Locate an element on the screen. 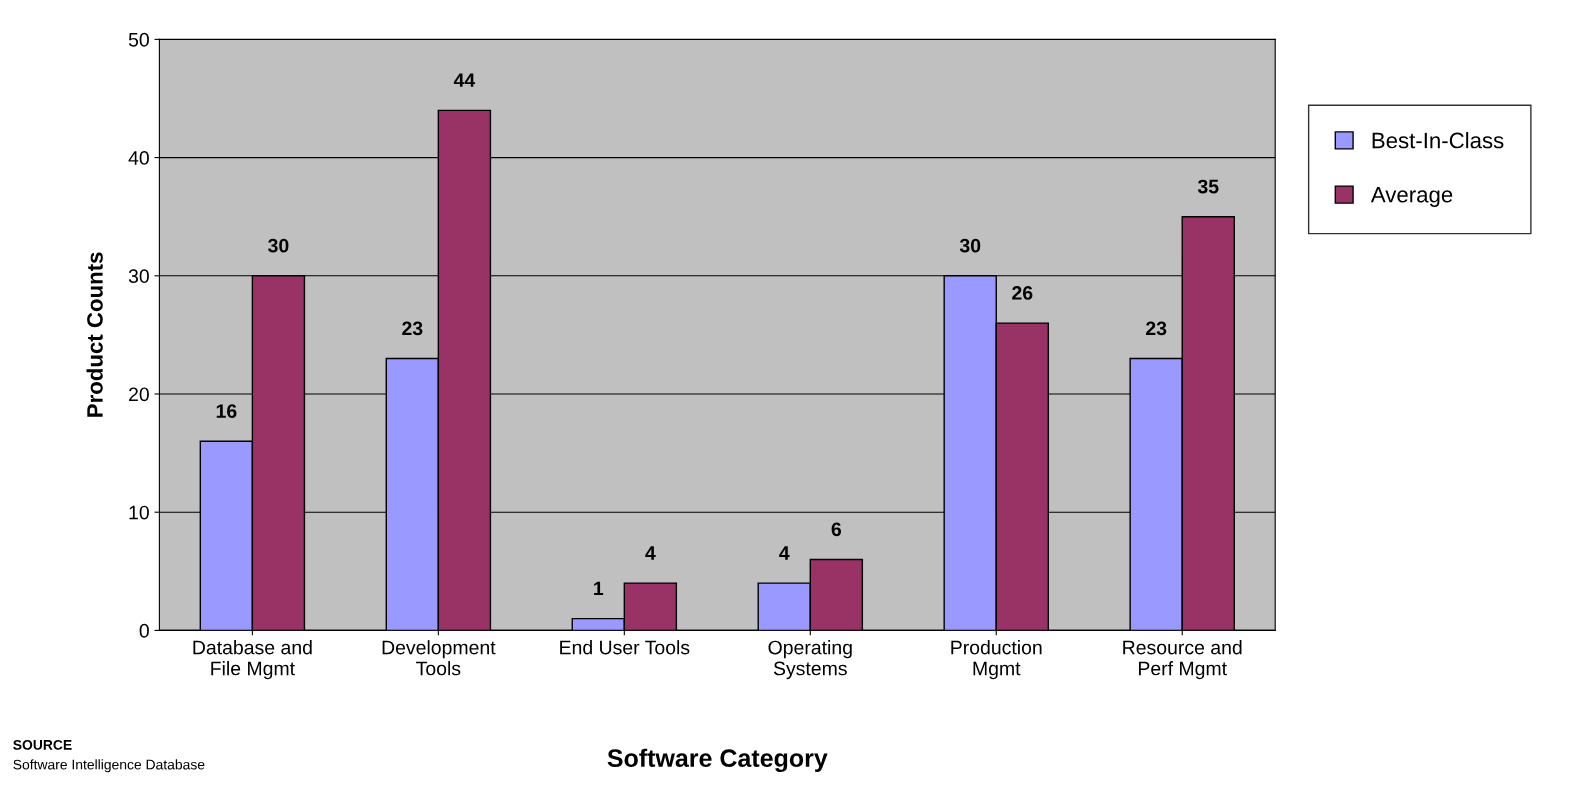 The image size is (1594, 788). data-label: 26 is located at coordinates (1022, 293).